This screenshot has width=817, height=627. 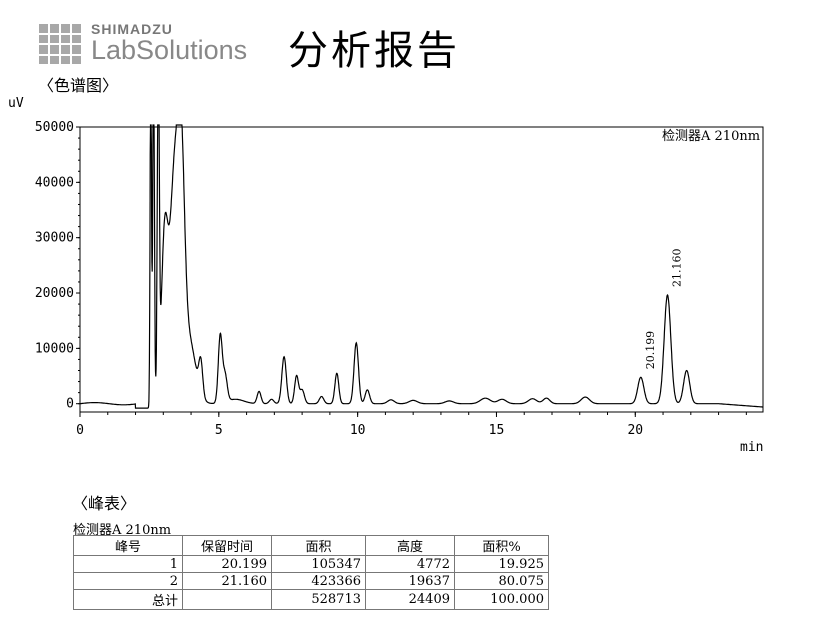 I want to click on column-header: 峰号, so click(x=128, y=545).